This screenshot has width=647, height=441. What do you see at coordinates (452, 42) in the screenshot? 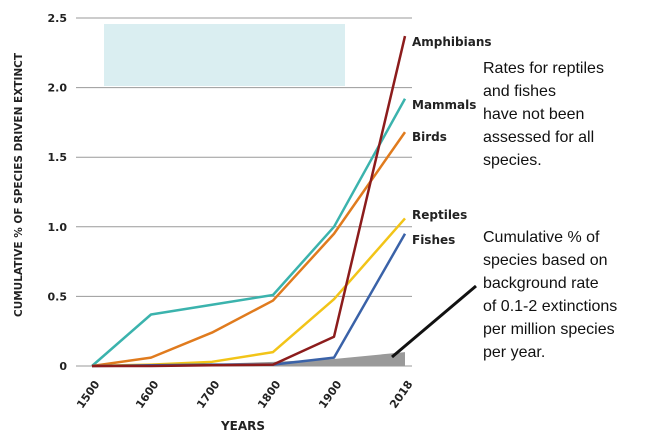
I see `series-label-amphibians: Amphibians` at bounding box center [452, 42].